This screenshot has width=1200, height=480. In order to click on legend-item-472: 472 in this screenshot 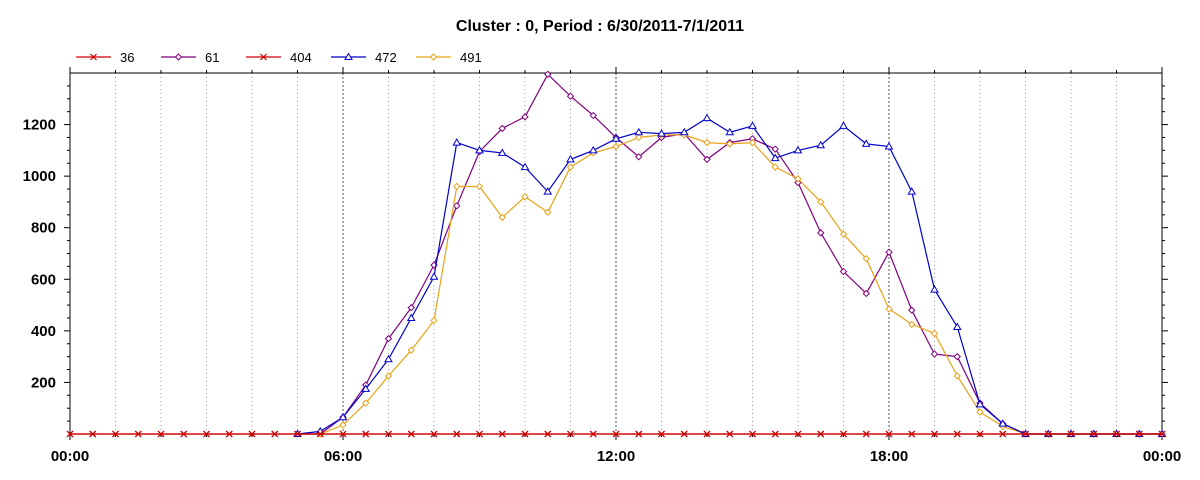, I will do `click(364, 57)`.